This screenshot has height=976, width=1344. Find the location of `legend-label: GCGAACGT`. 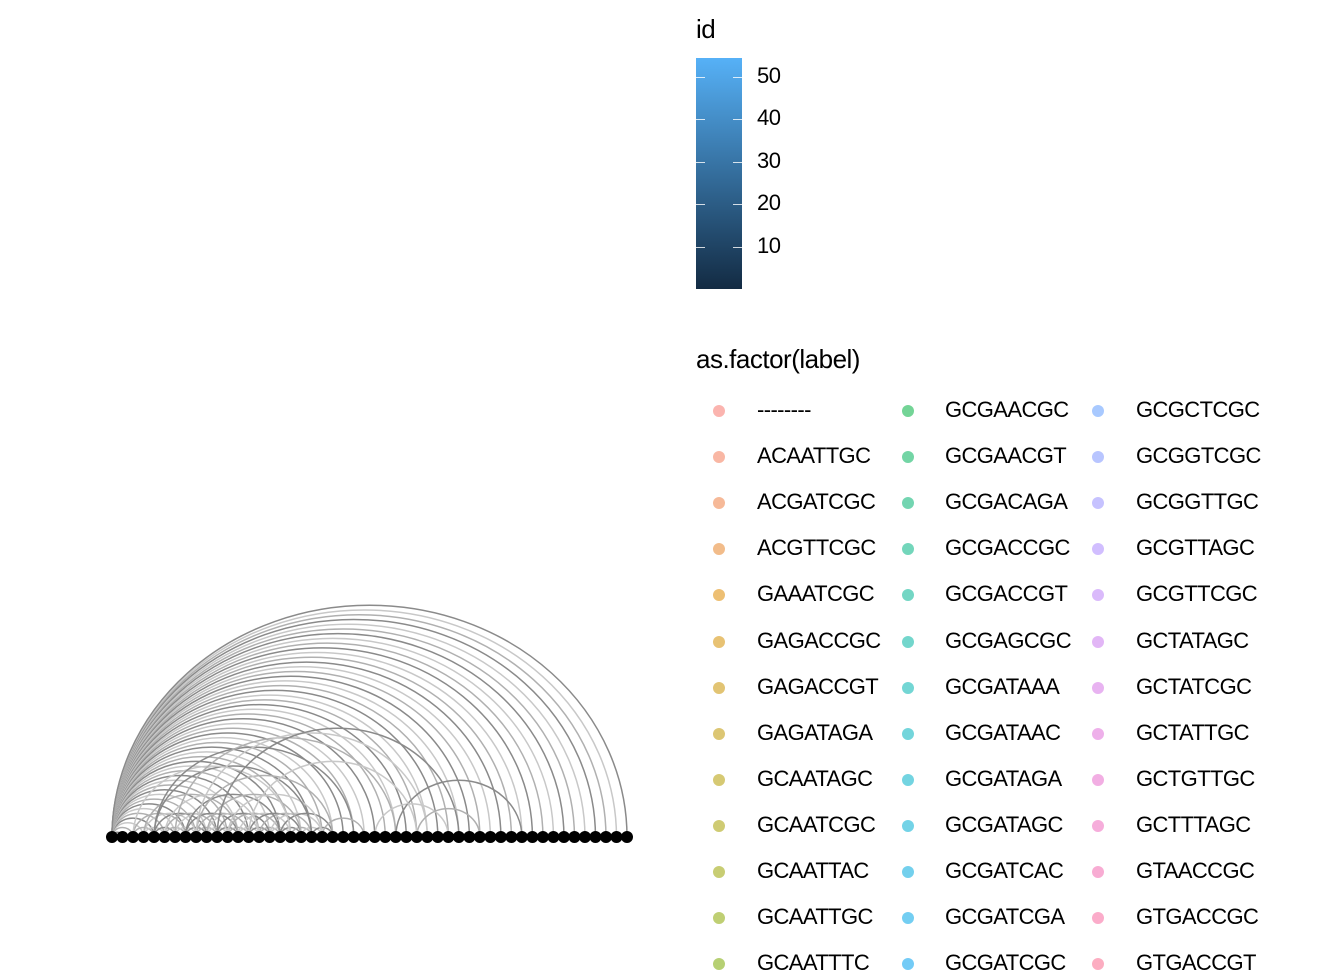

legend-label: GCGAACGT is located at coordinates (1006, 456).